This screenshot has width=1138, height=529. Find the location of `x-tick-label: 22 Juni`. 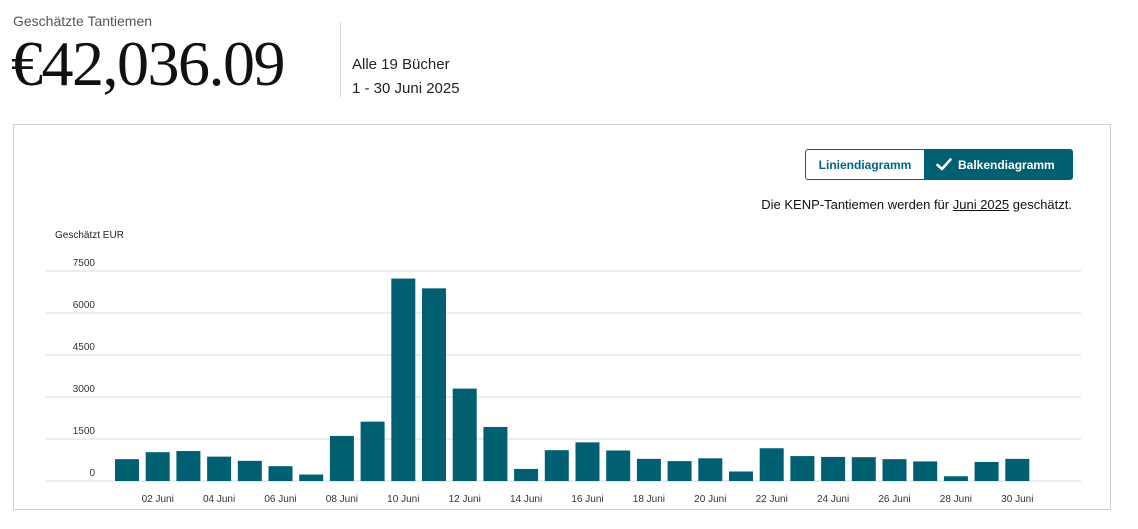

x-tick-label: 22 Juni is located at coordinates (772, 499).